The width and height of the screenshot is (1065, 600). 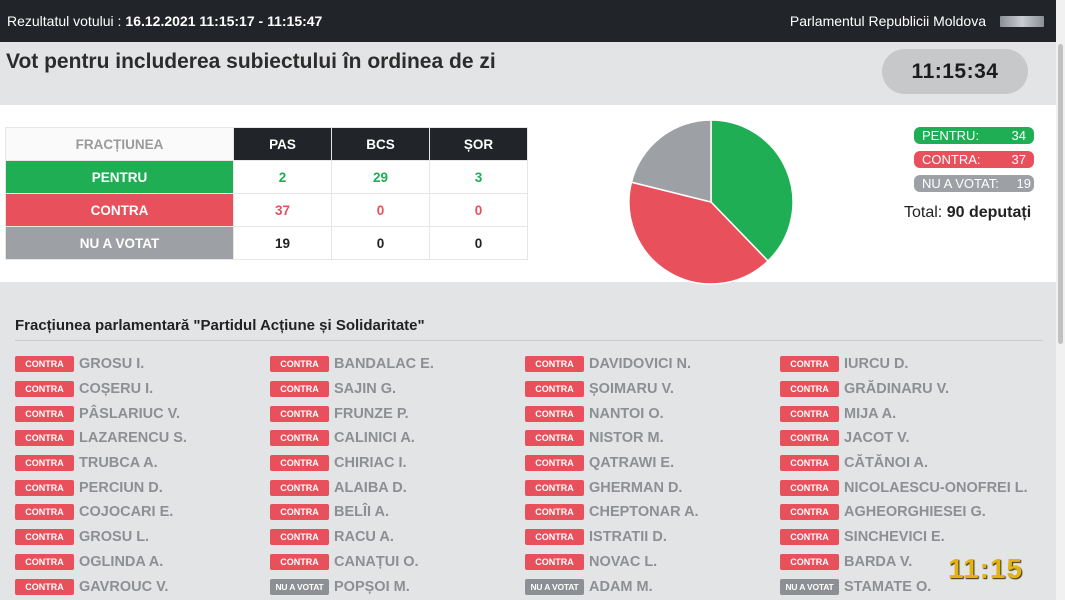 I want to click on legend-pentru-value: 34, so click(x=1018, y=135).